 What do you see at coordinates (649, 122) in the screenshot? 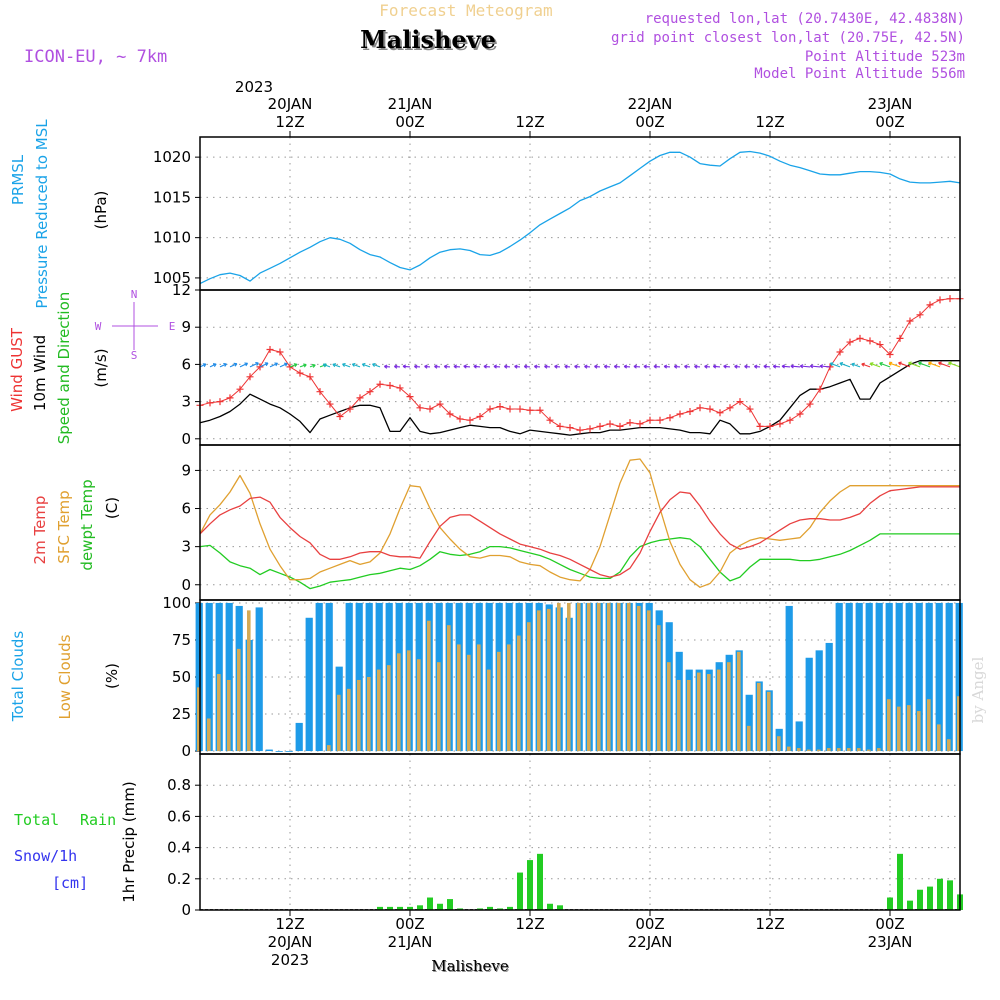
I see `top-time-label: 00Z` at bounding box center [649, 122].